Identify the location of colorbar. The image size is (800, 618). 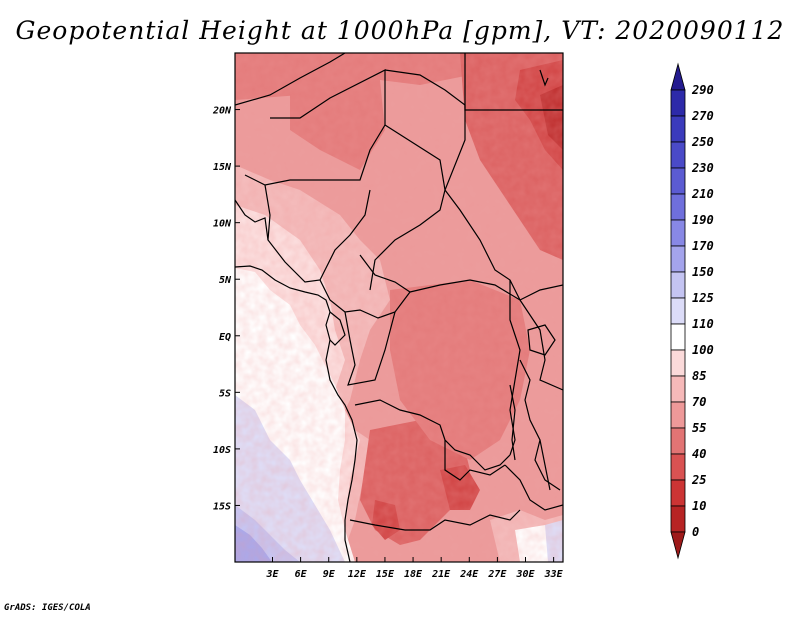
(678, 311).